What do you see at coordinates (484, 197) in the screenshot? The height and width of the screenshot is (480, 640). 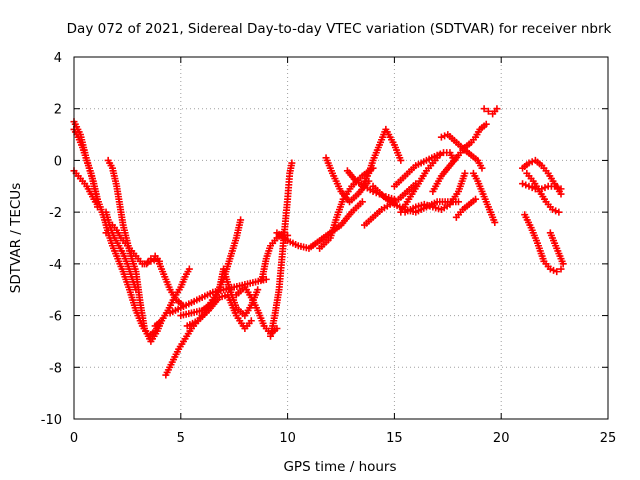 I see `series-arc-ab` at bounding box center [484, 197].